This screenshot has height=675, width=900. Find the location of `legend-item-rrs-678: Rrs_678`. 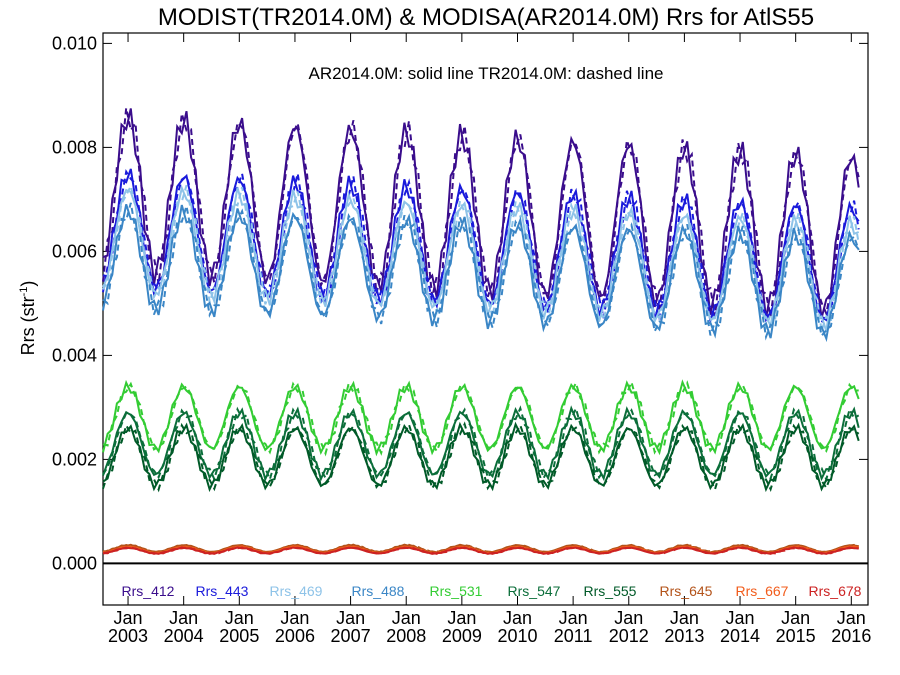

legend-item-rrs-678: Rrs_678 is located at coordinates (835, 591).